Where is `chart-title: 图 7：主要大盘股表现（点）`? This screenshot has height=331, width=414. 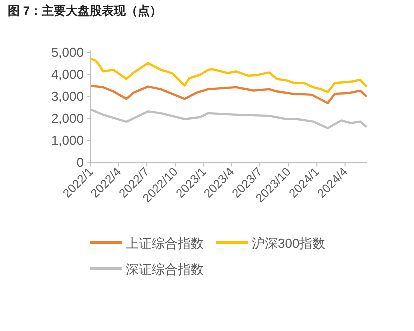
chart-title: 图 7：主要大盘股表现（点） is located at coordinates (85, 11).